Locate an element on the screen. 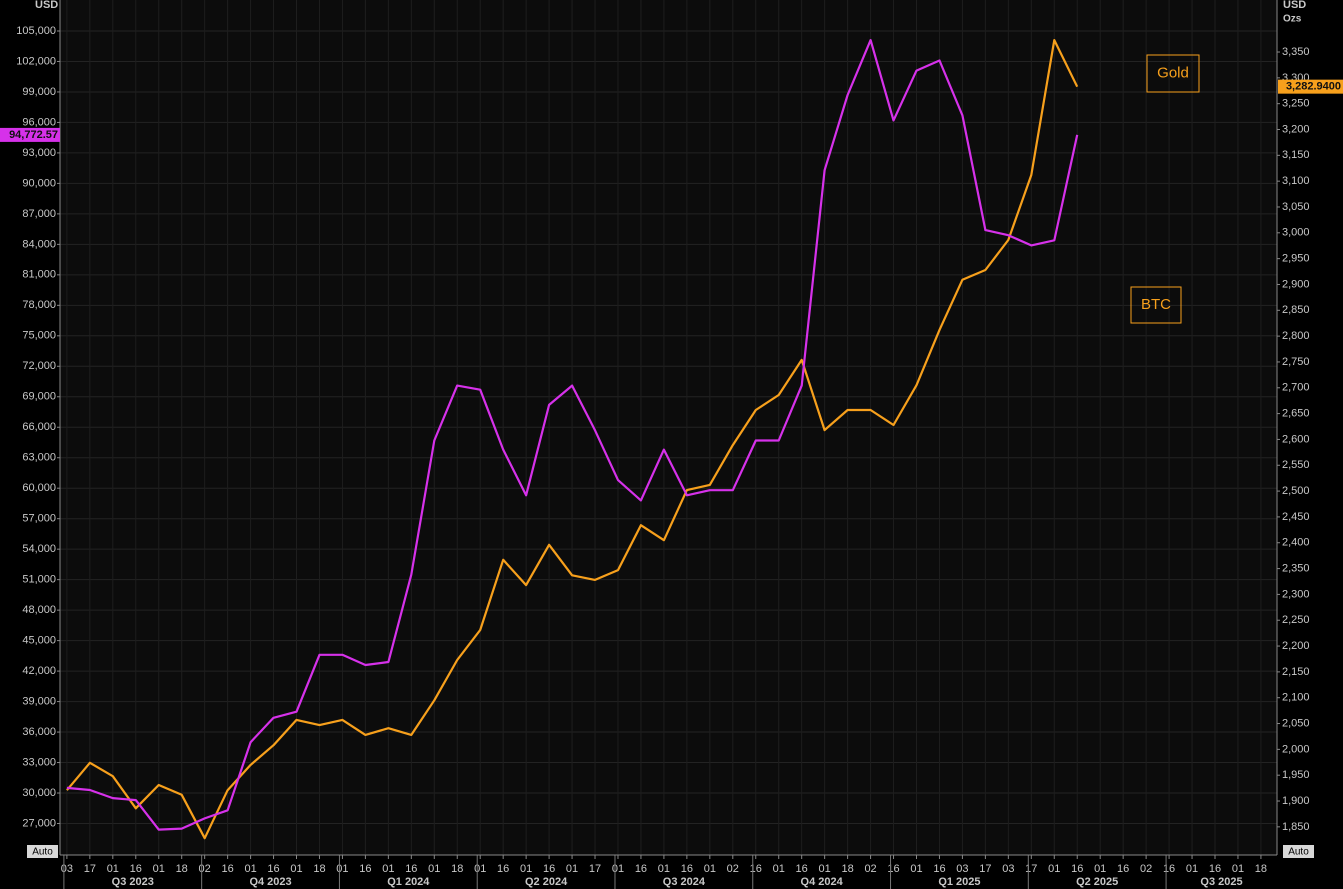  y2-tick-label: 2,550 is located at coordinates (1296, 465).